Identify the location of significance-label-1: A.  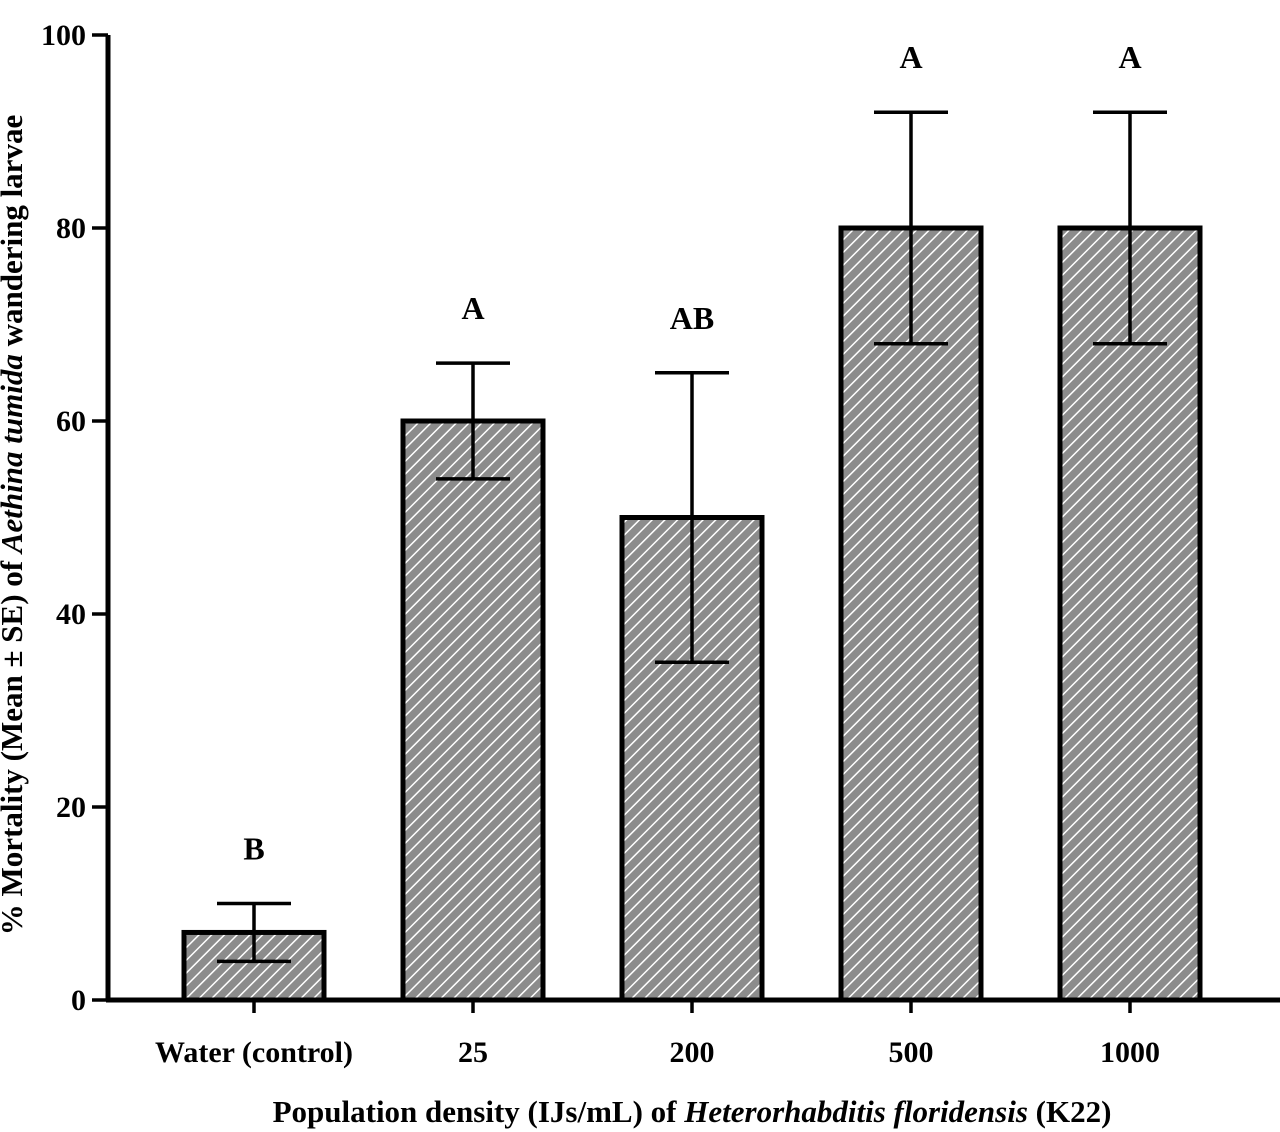
(472, 308).